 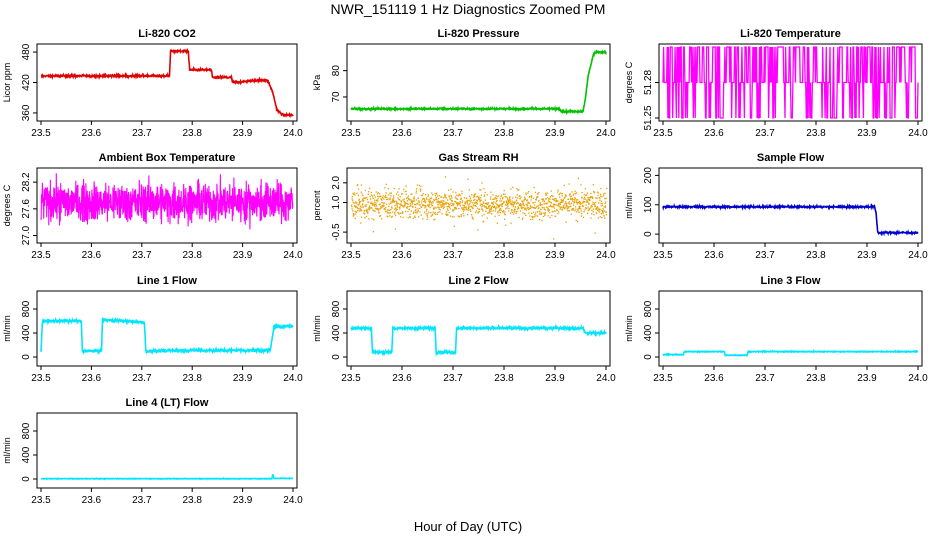 I want to click on panel-title: Line 3 Flow, so click(x=791, y=281).